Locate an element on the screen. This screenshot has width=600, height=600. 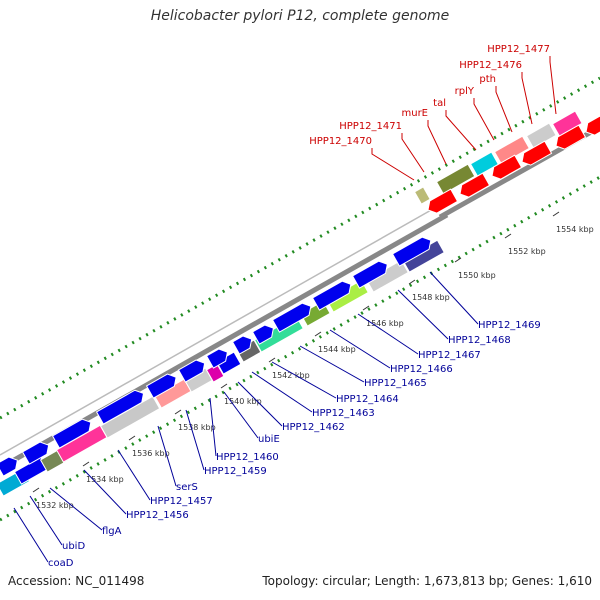
forward-gene-block is located at coordinates (215, 373).